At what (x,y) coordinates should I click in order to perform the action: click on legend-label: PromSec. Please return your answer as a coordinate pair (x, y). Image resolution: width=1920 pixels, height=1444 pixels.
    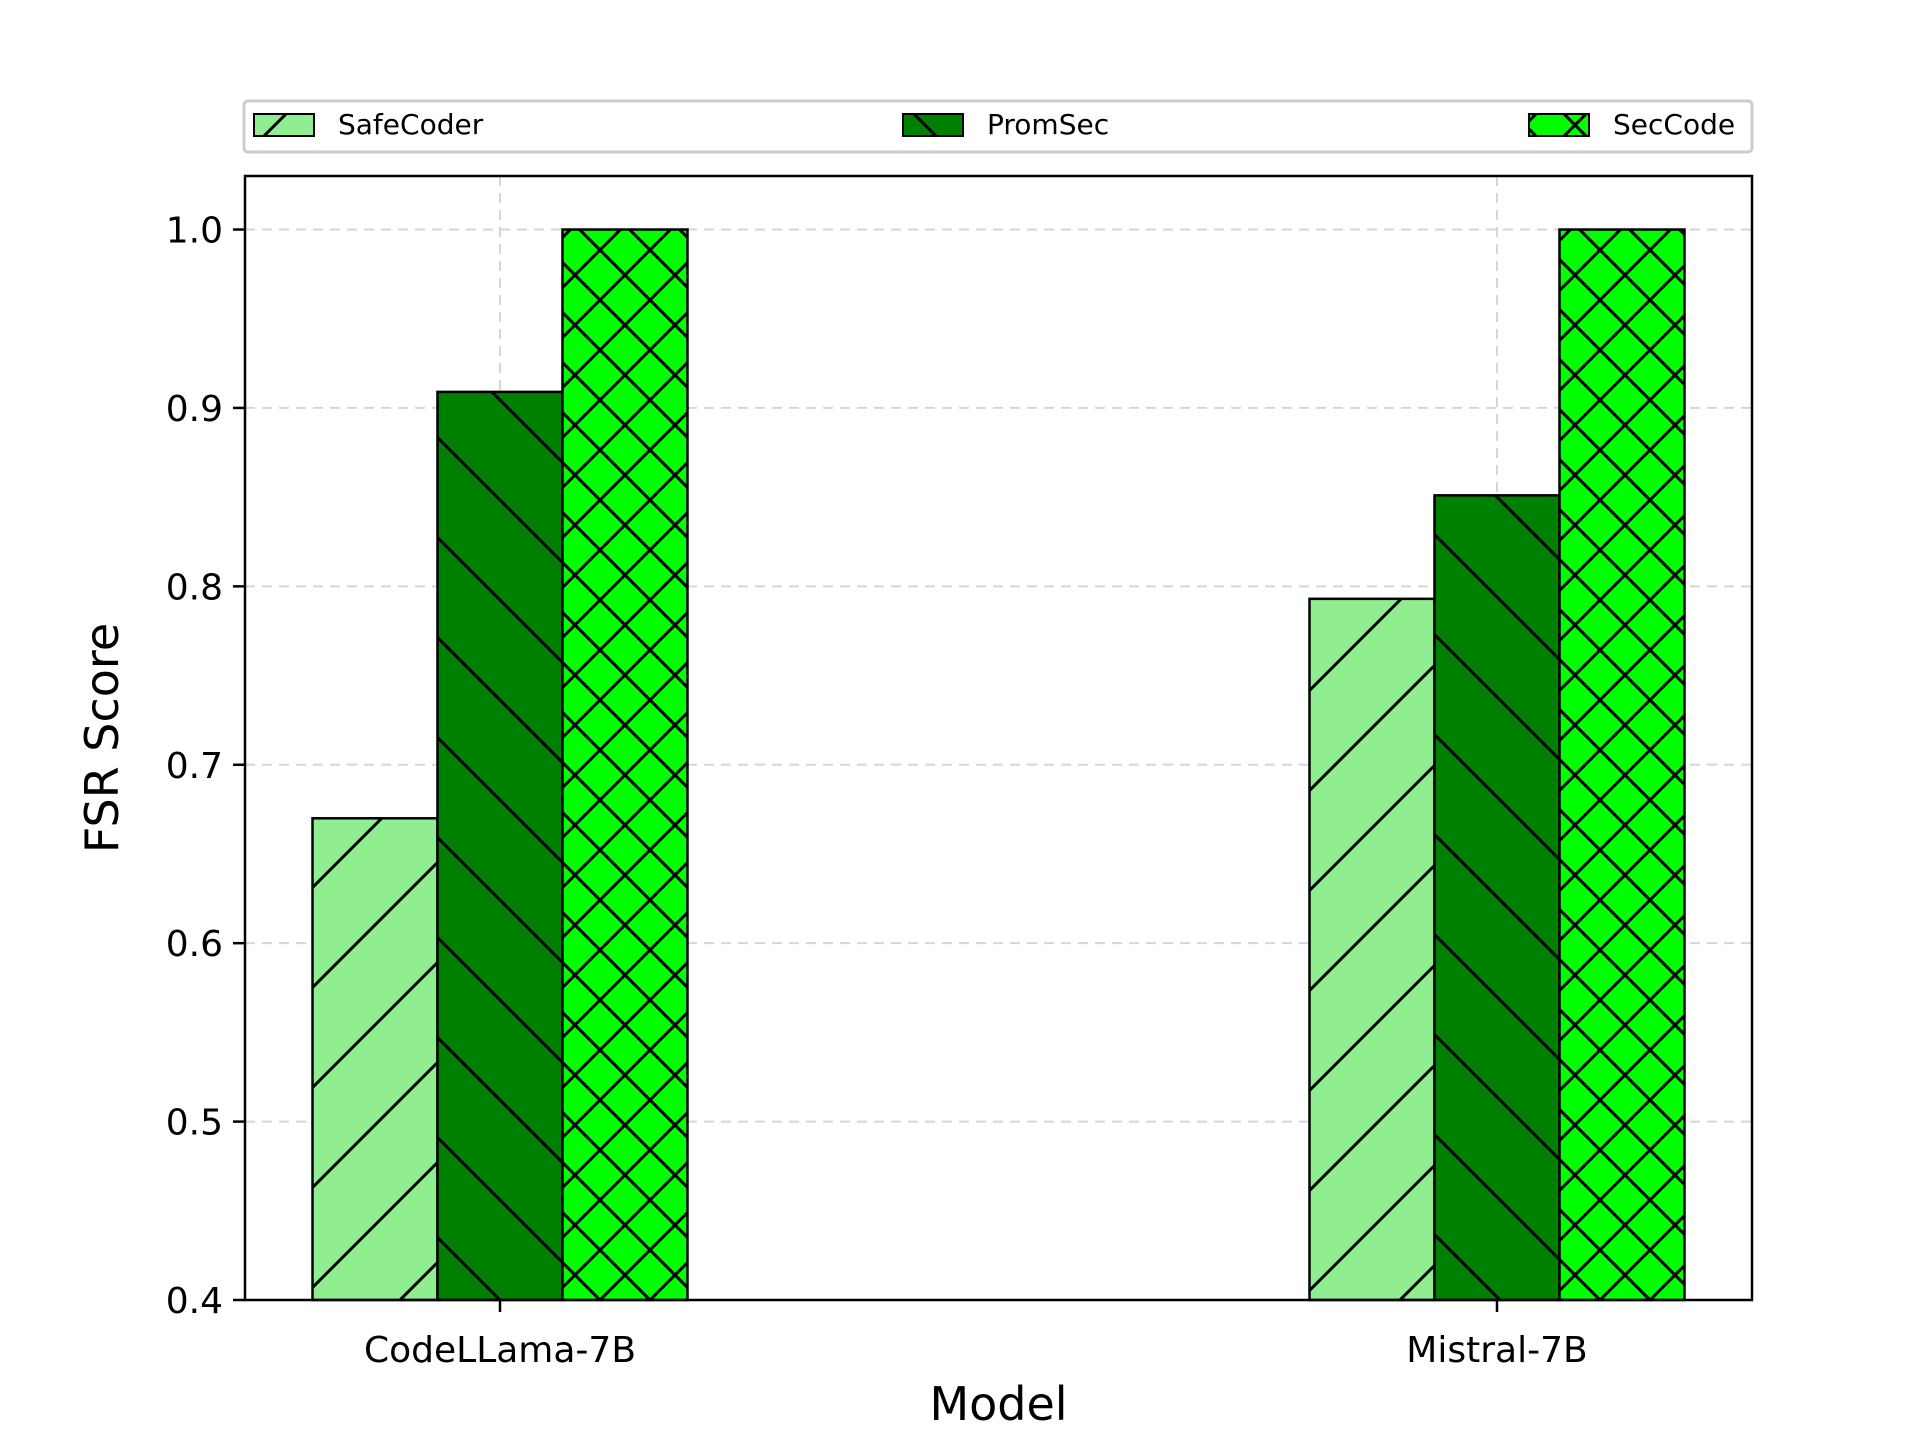
    Looking at the image, I should click on (1048, 124).